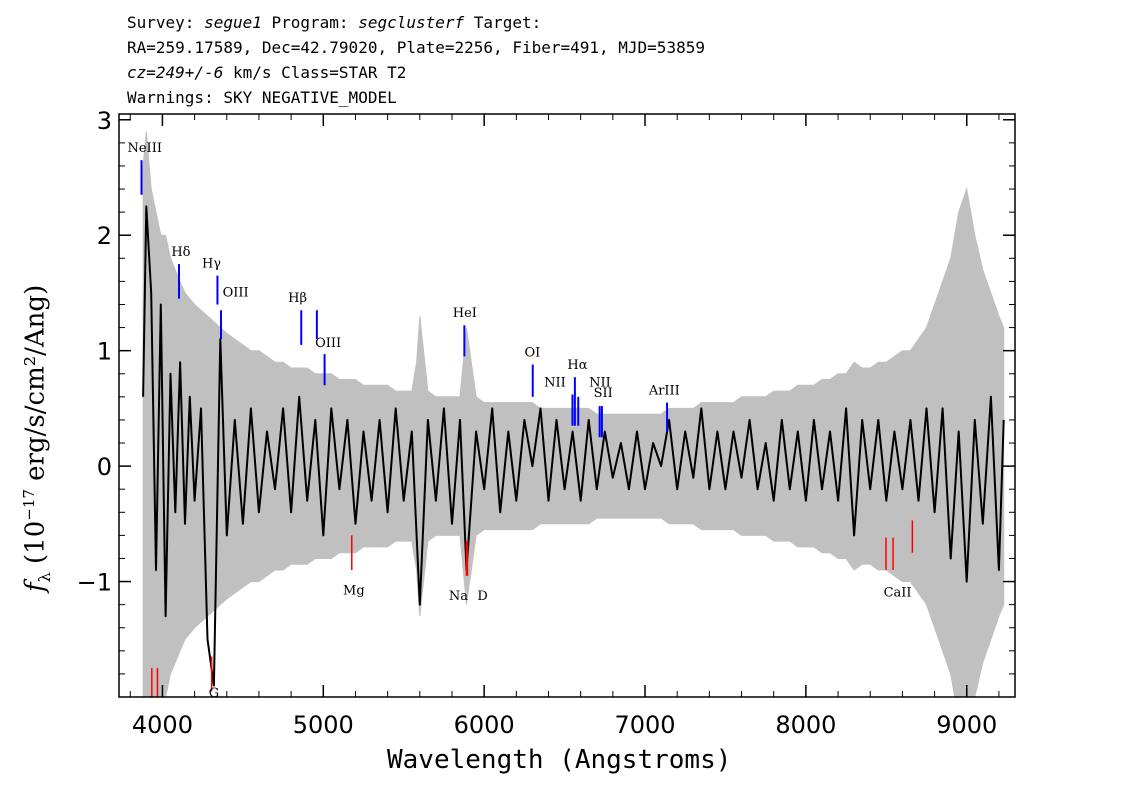 The height and width of the screenshot is (810, 1134). Describe the element at coordinates (180, 252) in the screenshot. I see `line-label: Hδ` at that location.